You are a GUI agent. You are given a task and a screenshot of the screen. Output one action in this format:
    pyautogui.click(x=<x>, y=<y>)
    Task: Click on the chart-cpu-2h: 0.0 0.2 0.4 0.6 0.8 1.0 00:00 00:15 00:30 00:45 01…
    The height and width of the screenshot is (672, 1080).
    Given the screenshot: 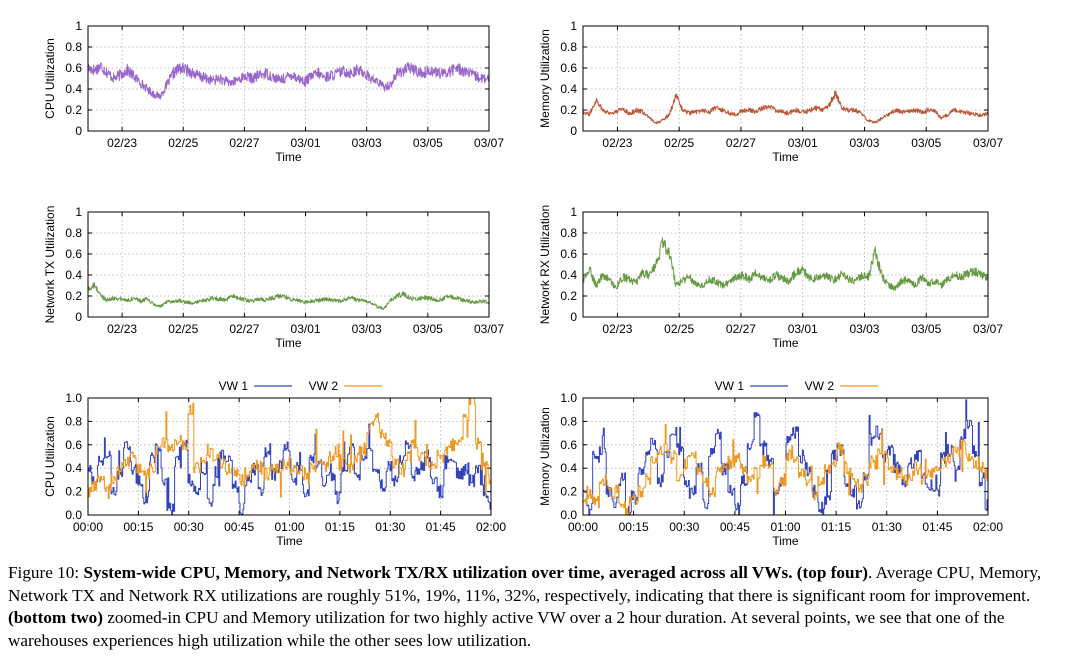 What is the action you would take?
    pyautogui.click(x=274, y=463)
    